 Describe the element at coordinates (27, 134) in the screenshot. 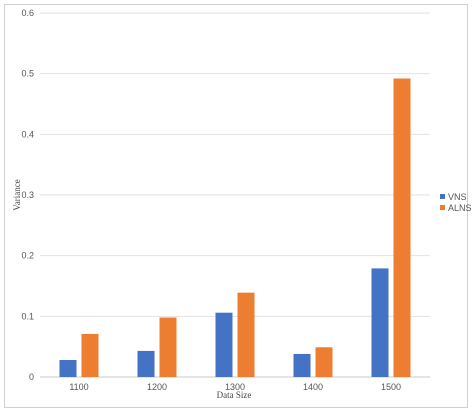

I see `y-tick-label: 0.4` at that location.